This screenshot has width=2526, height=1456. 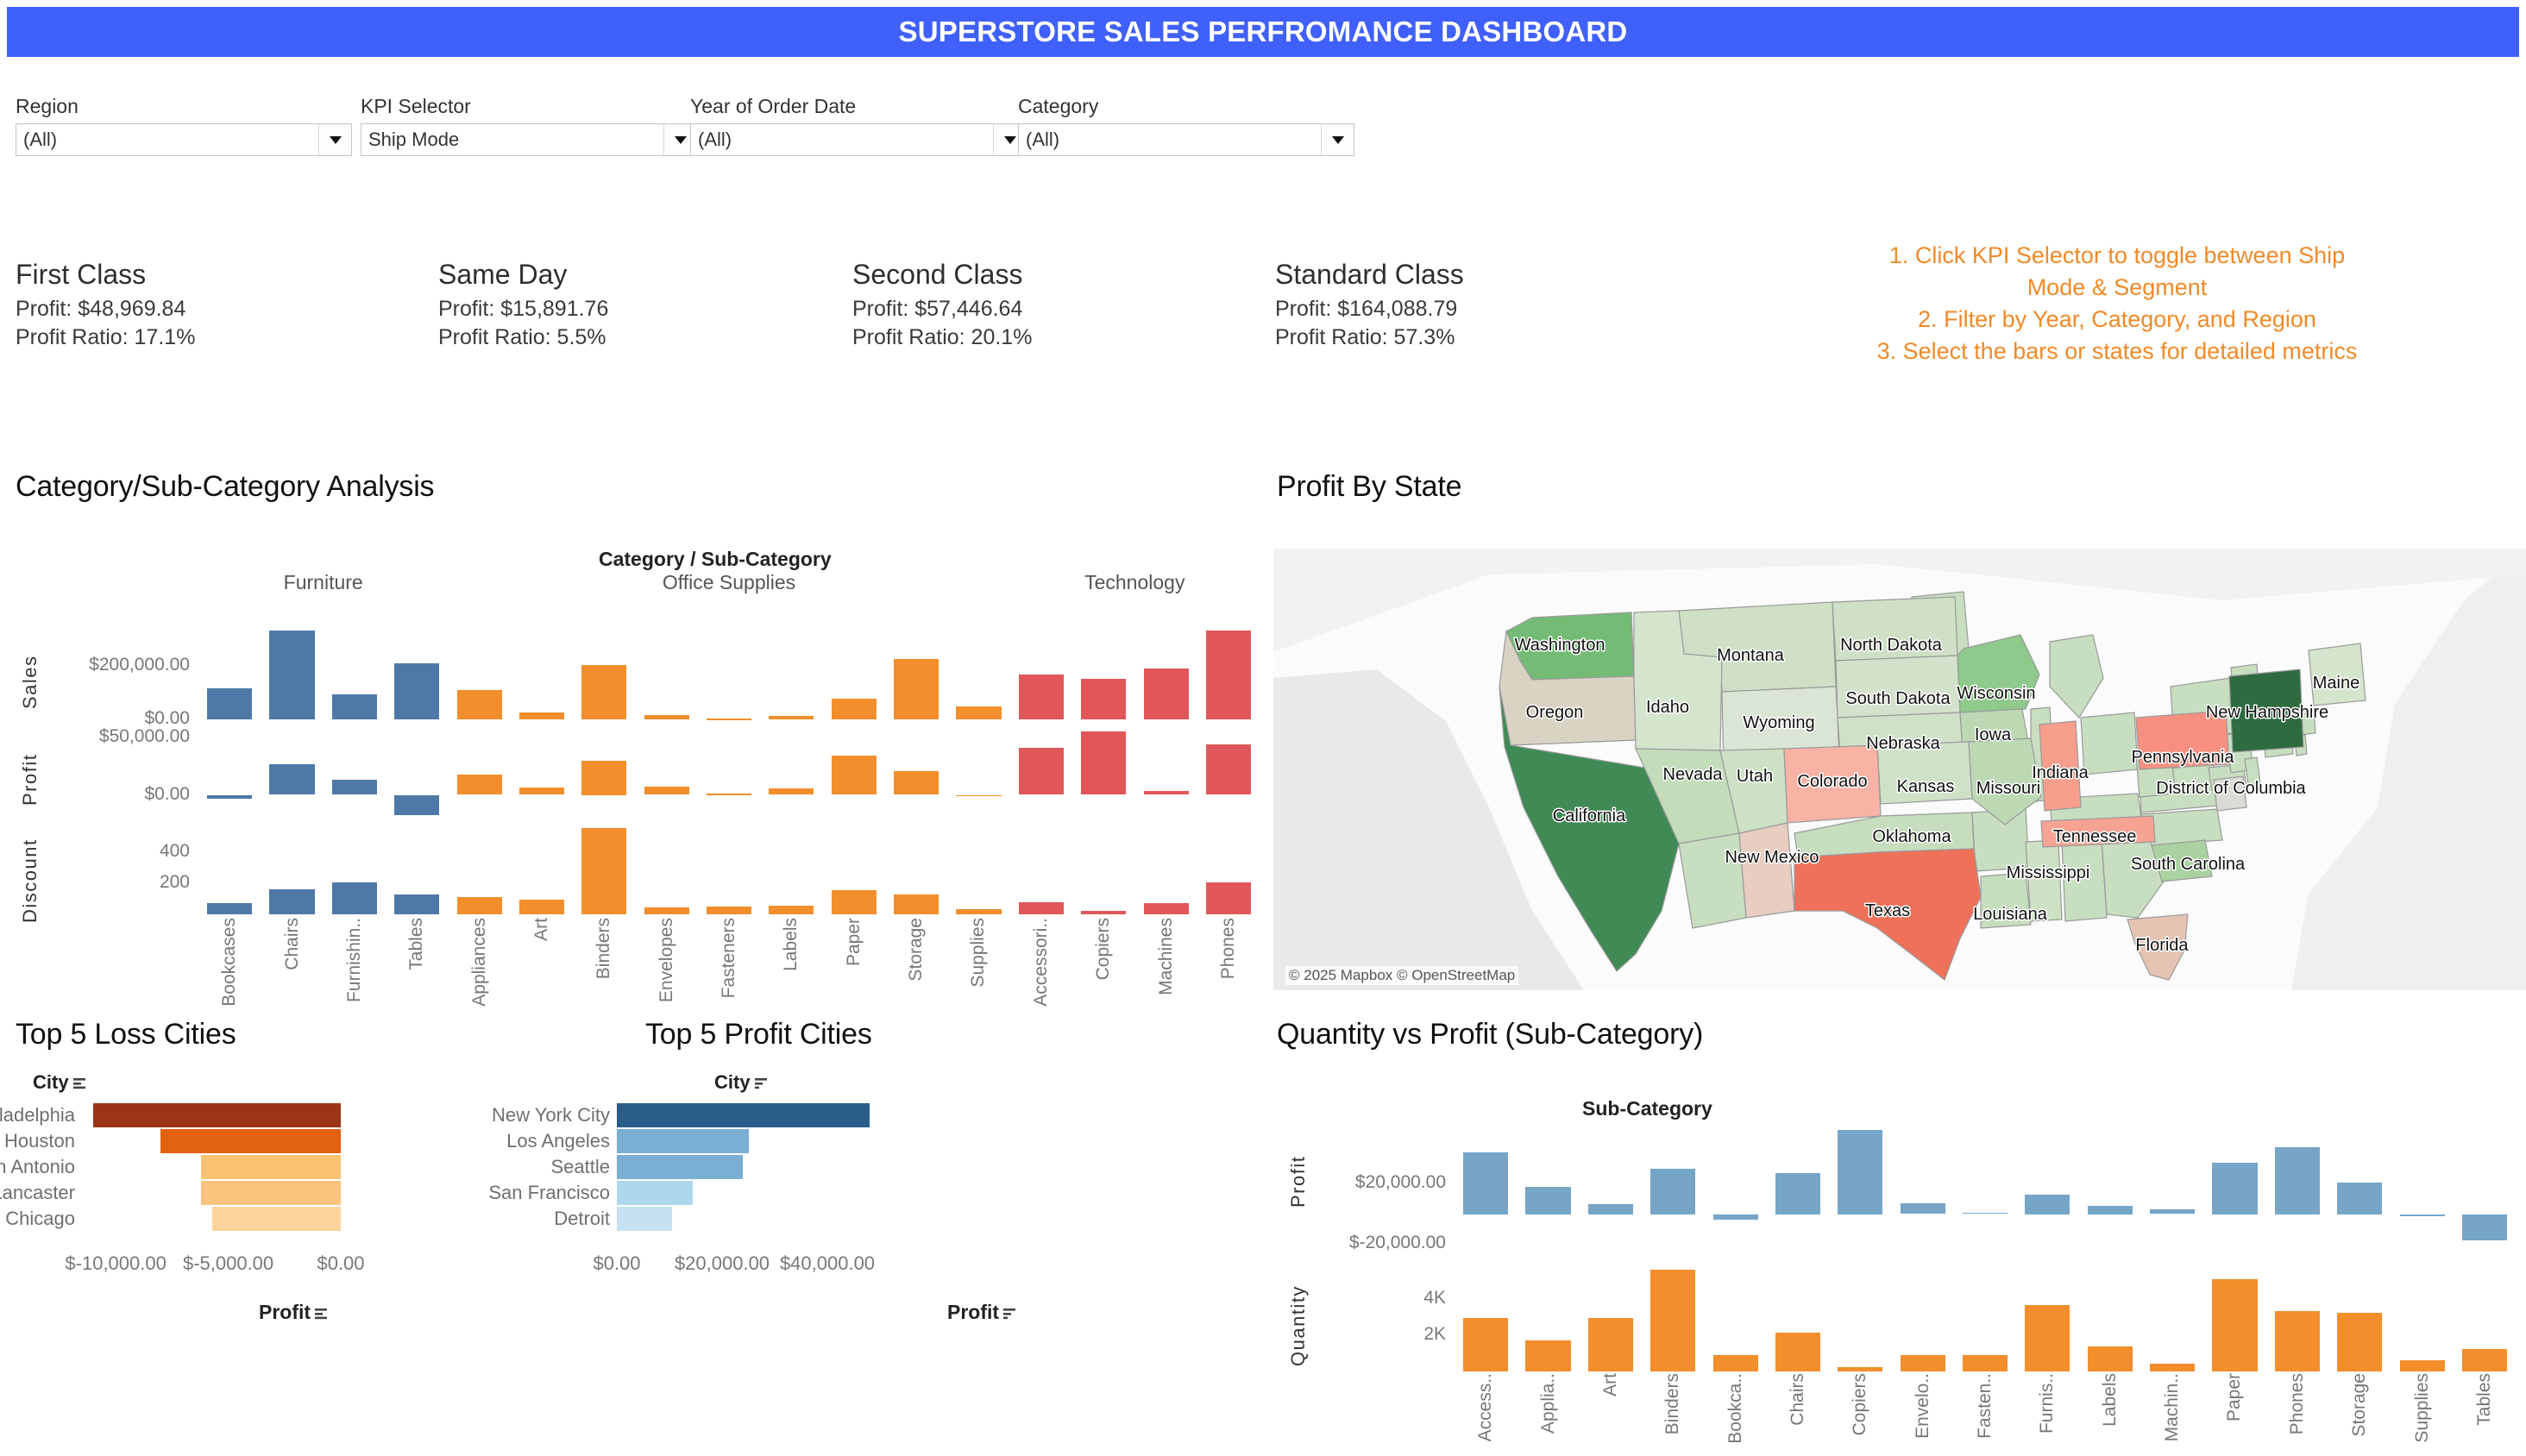 What do you see at coordinates (883, 1193) in the screenshot?
I see `city-bar-row: San Francisco` at bounding box center [883, 1193].